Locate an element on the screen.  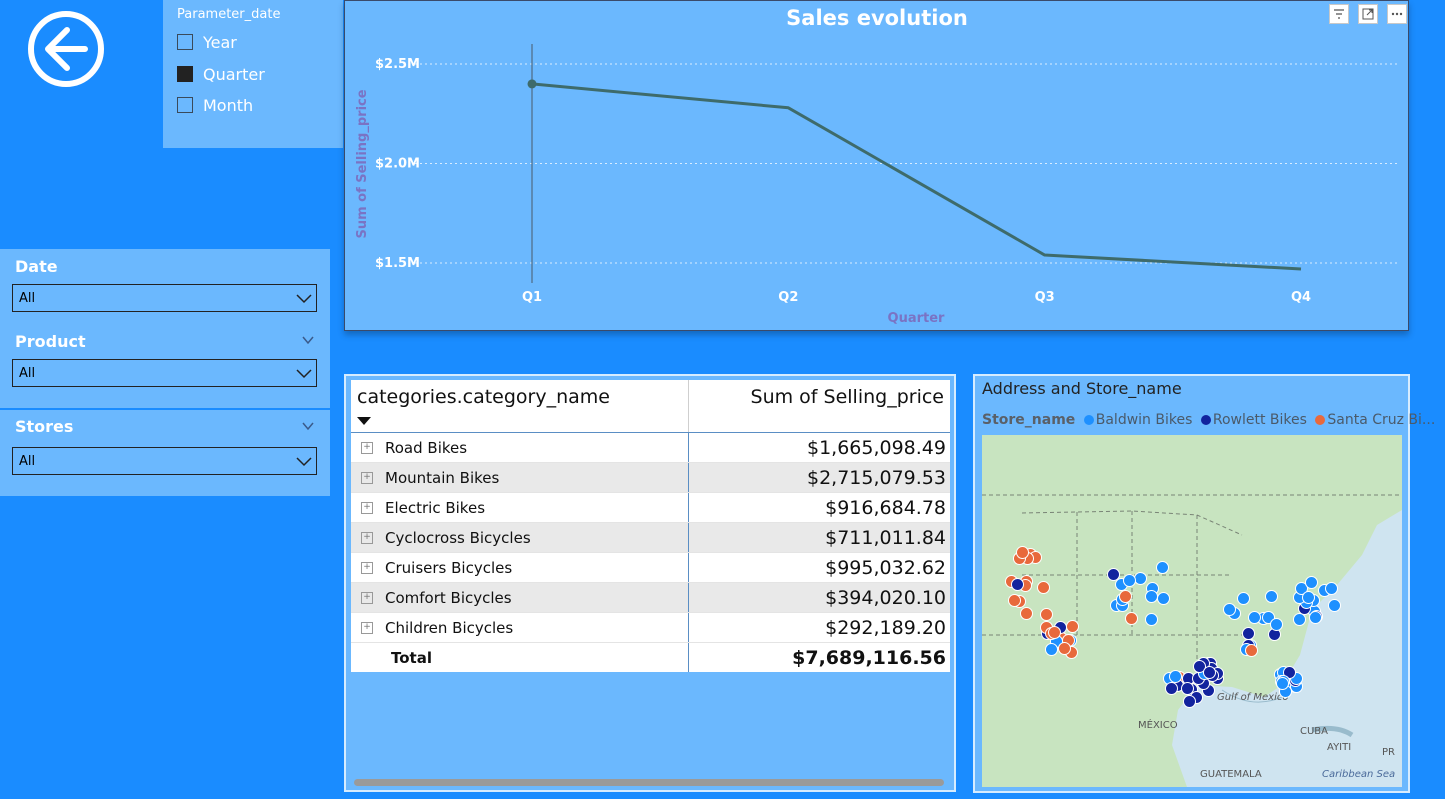
table-row: + Comfort Bicycles $394,020.10 is located at coordinates (650, 597).